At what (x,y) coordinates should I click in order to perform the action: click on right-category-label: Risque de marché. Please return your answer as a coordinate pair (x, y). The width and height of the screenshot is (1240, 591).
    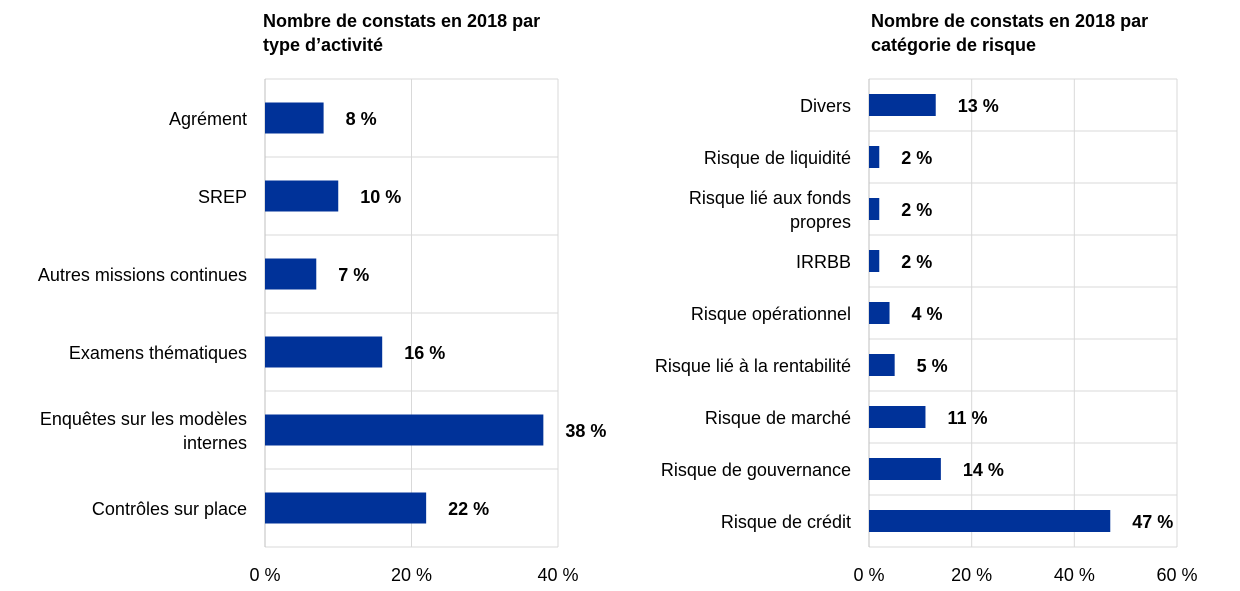
    Looking at the image, I should click on (778, 418).